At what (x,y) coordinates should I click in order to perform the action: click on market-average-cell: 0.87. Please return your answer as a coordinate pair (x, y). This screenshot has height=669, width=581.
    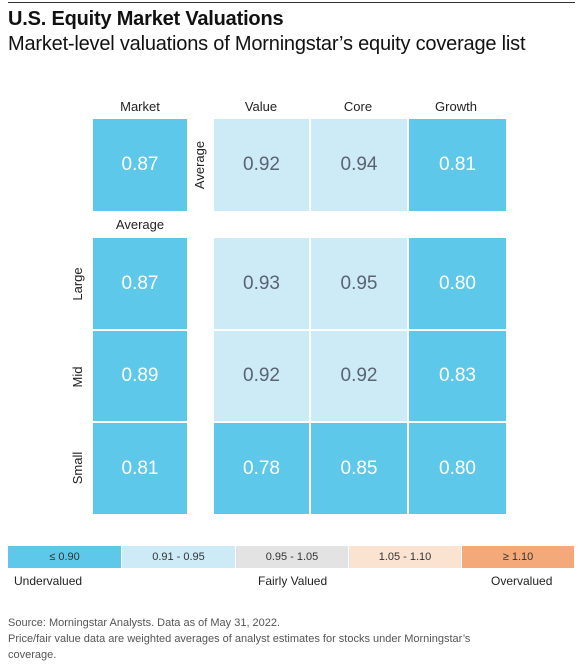
    Looking at the image, I should click on (140, 165).